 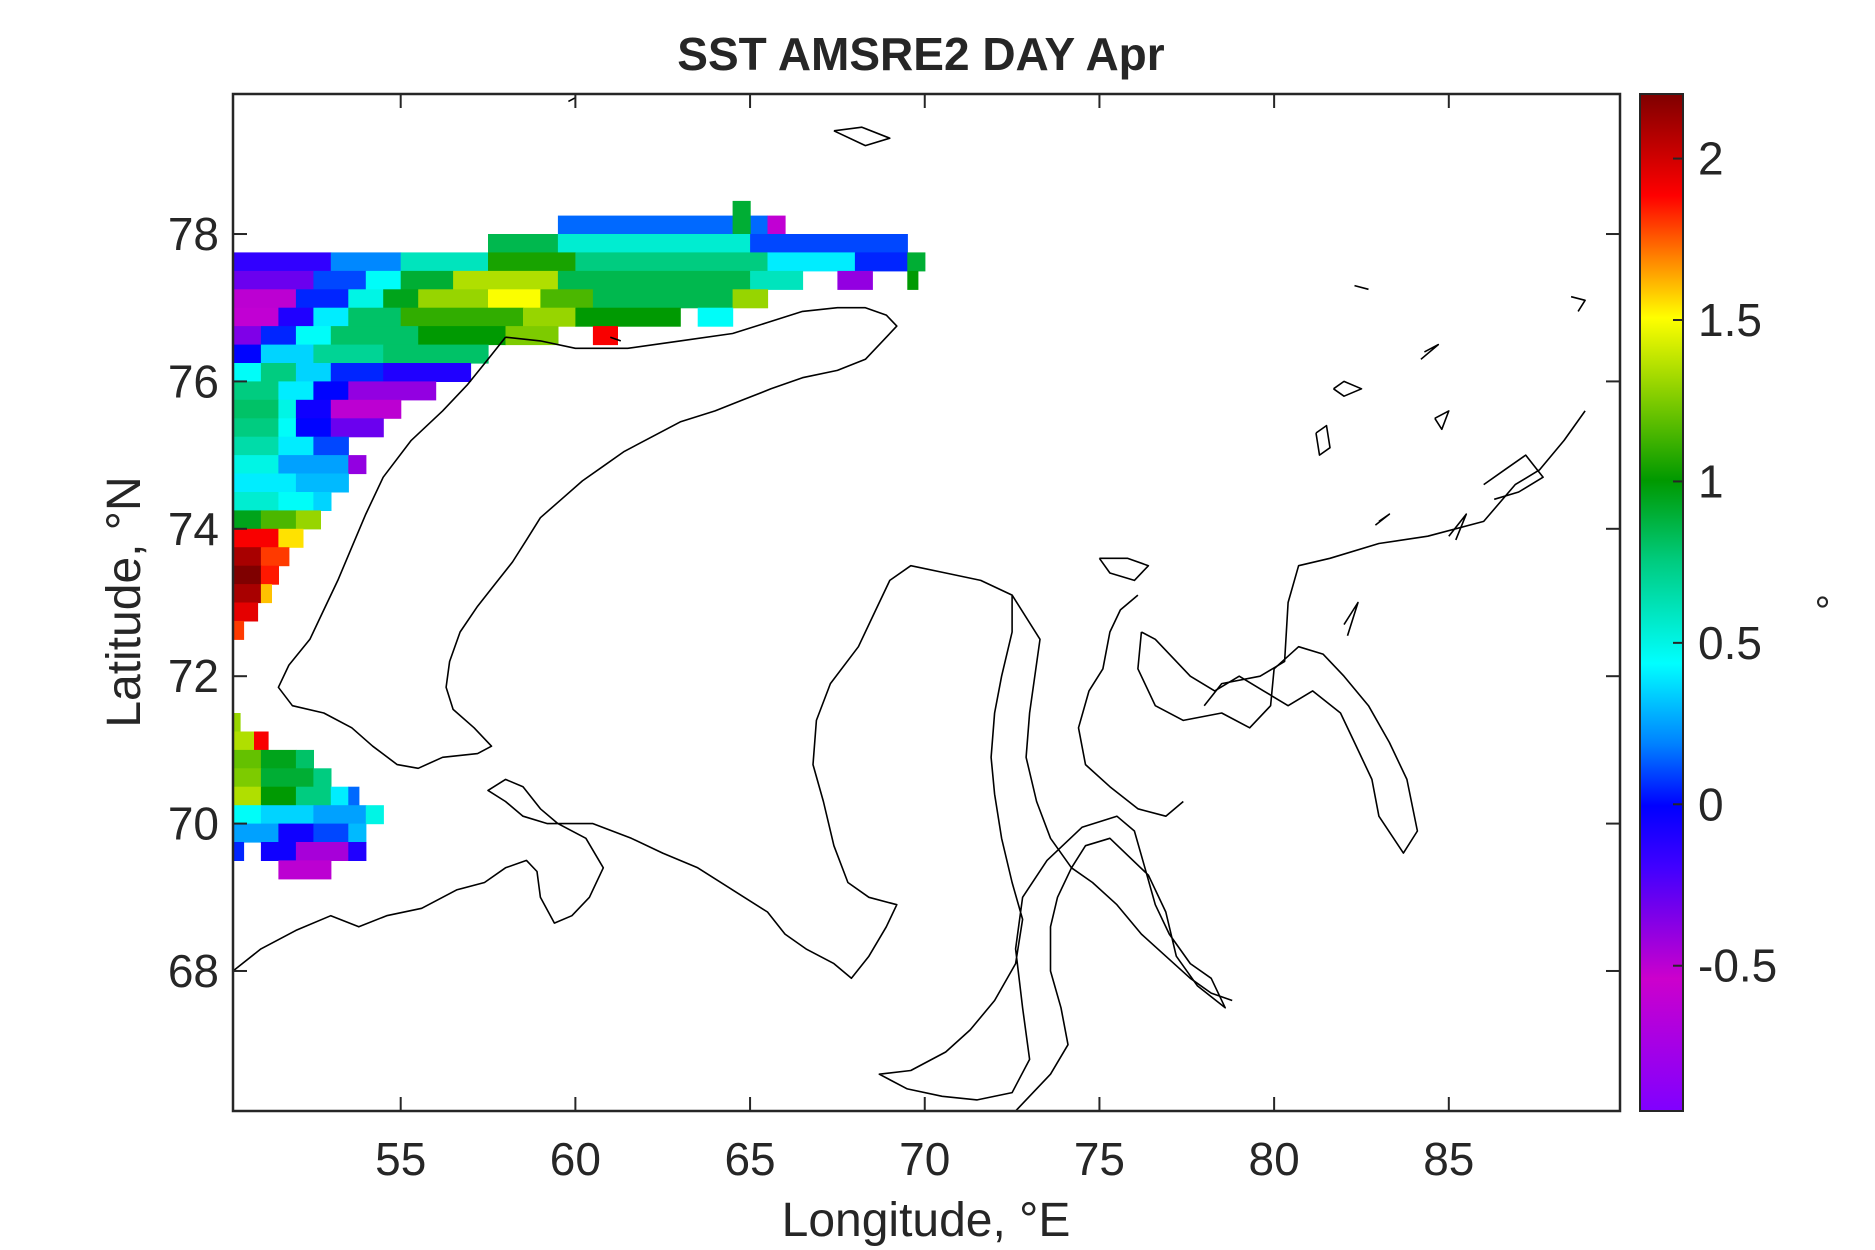 I want to click on colorbar-tick-label: 2, so click(x=1711, y=159).